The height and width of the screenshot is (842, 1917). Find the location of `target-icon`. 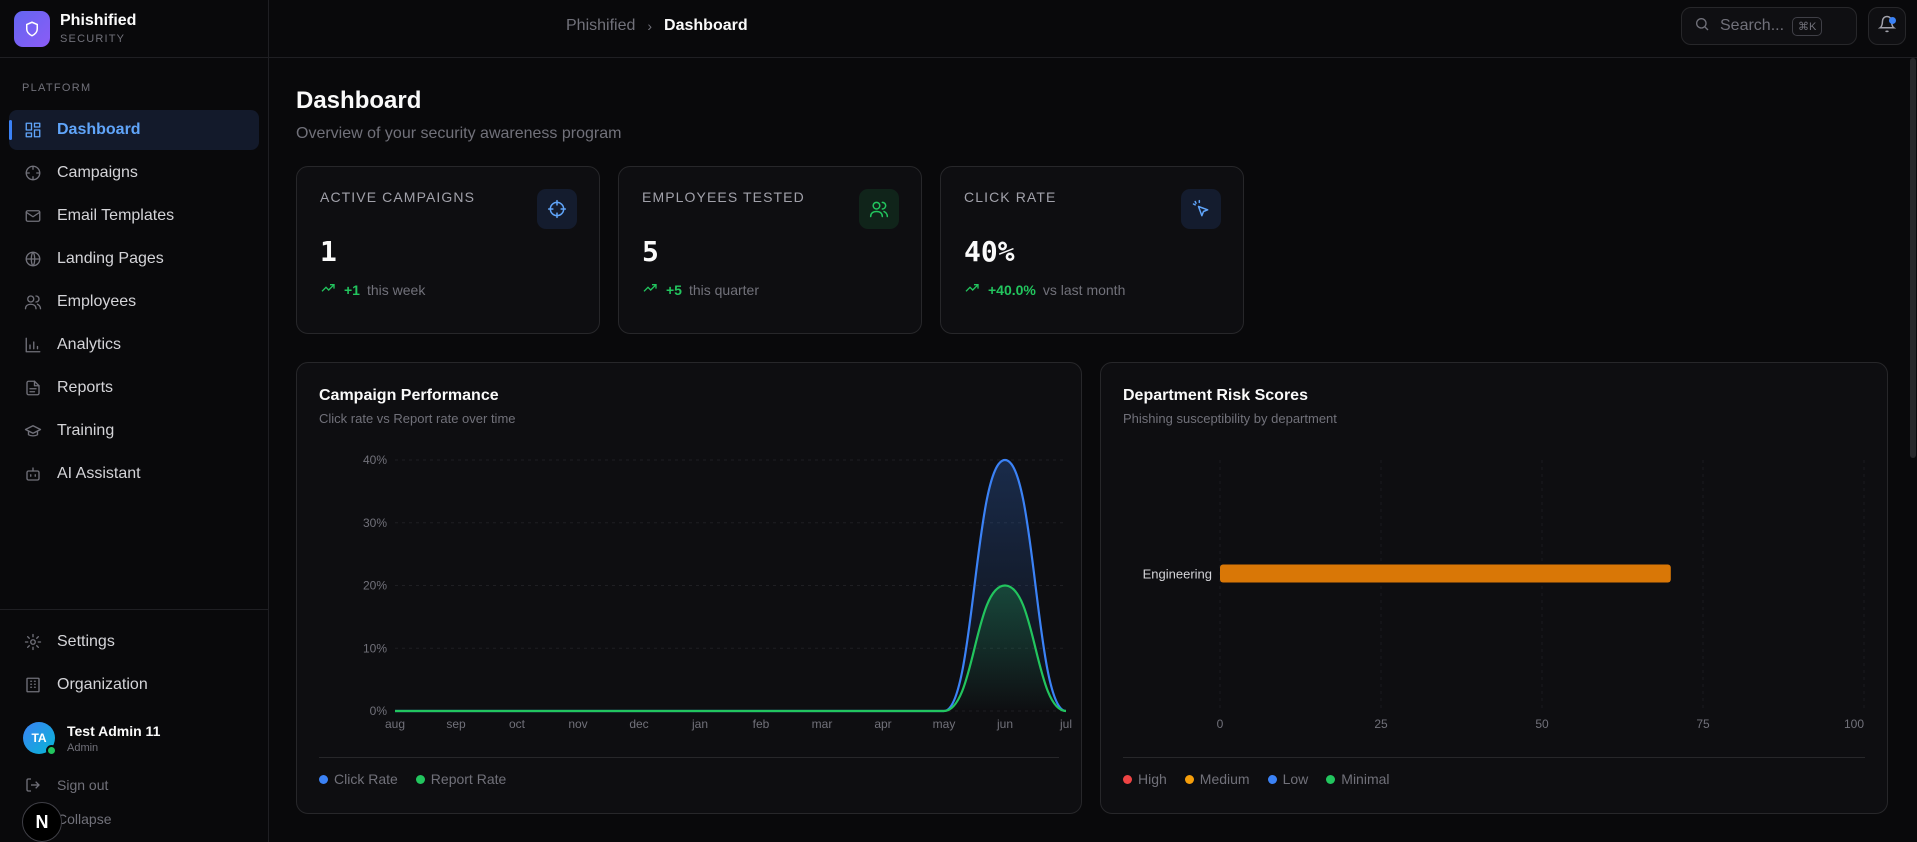

target-icon is located at coordinates (33, 173).